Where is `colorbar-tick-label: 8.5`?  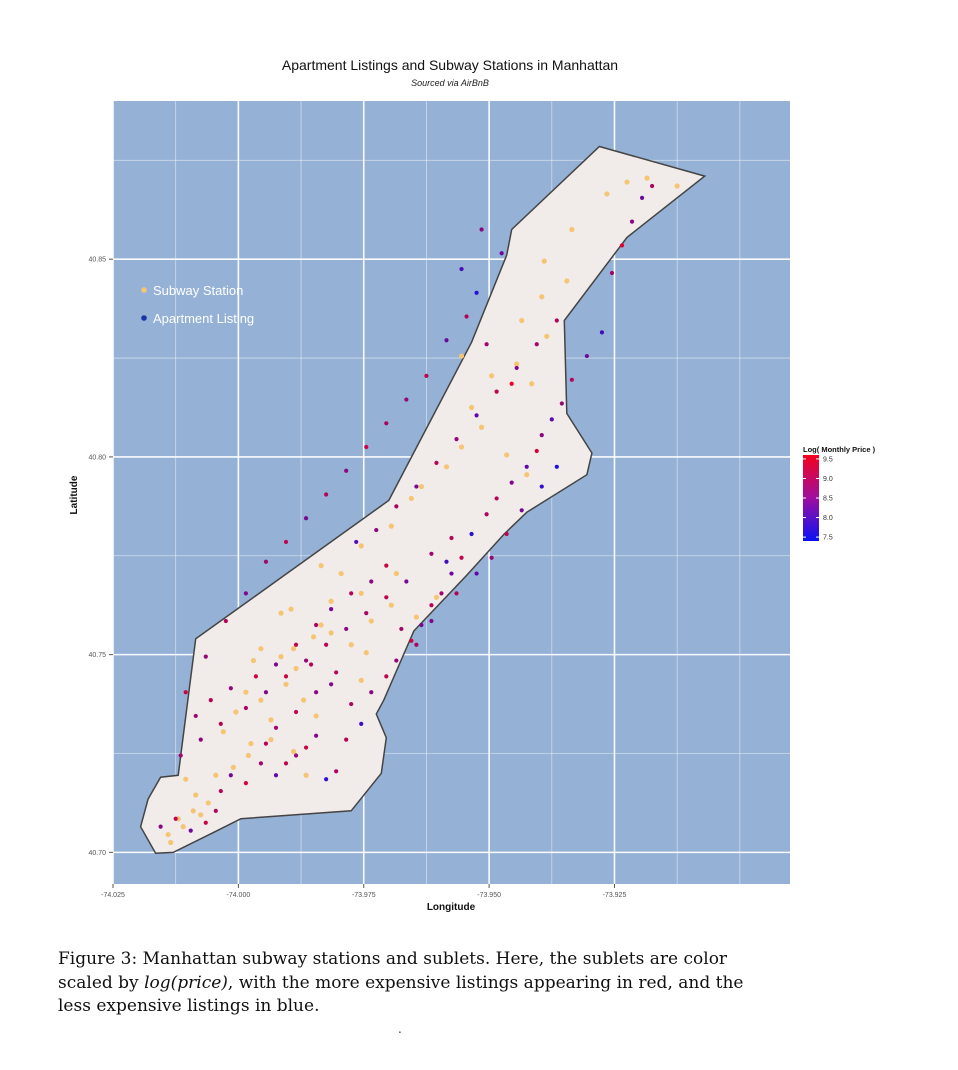
colorbar-tick-label: 8.5 is located at coordinates (828, 499).